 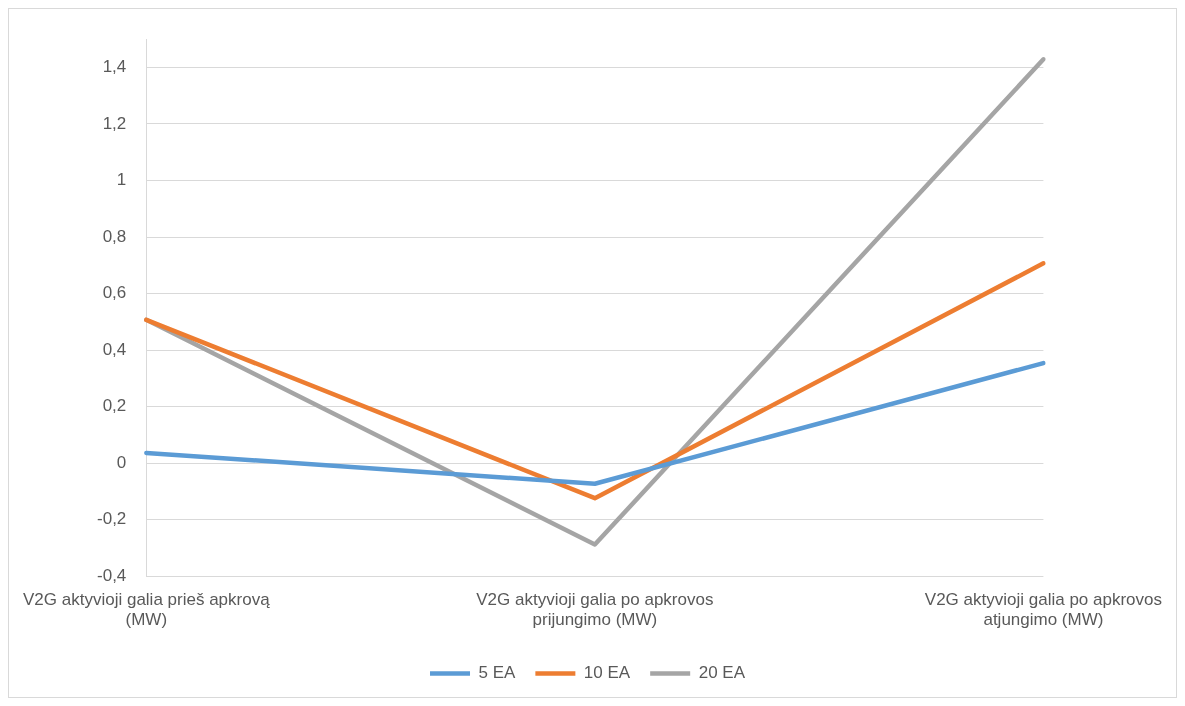 I want to click on x-tick-label: V2G aktyvioji galia po apkrovos atjungimo (MW), so click(x=1043, y=610).